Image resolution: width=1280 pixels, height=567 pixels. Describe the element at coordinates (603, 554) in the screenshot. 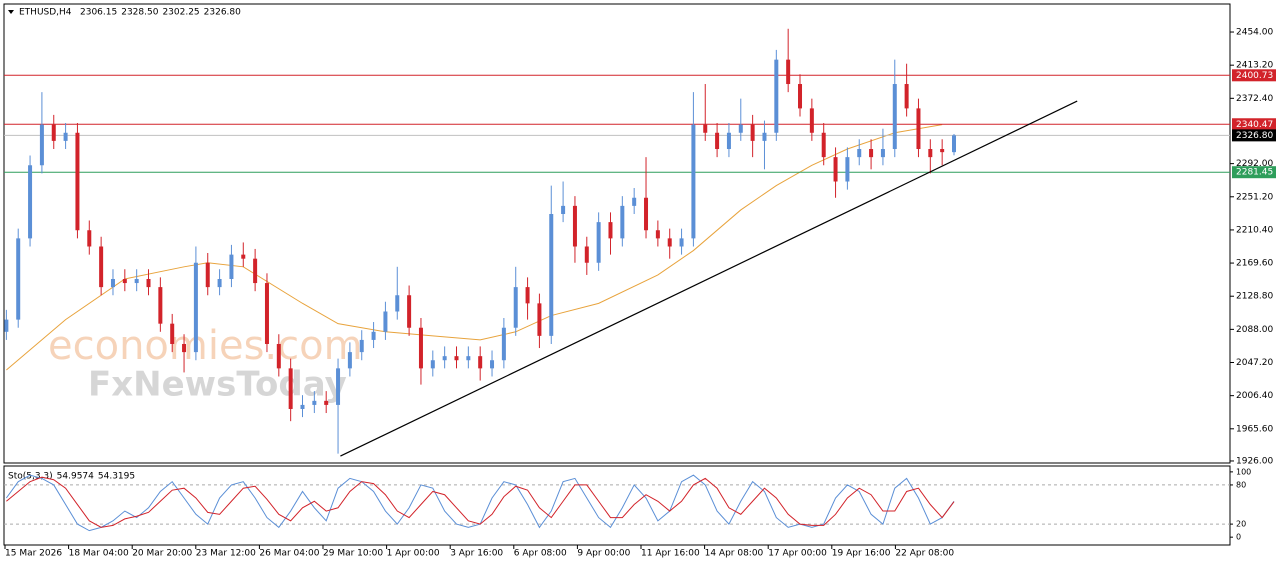

I see `x-tick-label: 9 Apr 00:00` at that location.